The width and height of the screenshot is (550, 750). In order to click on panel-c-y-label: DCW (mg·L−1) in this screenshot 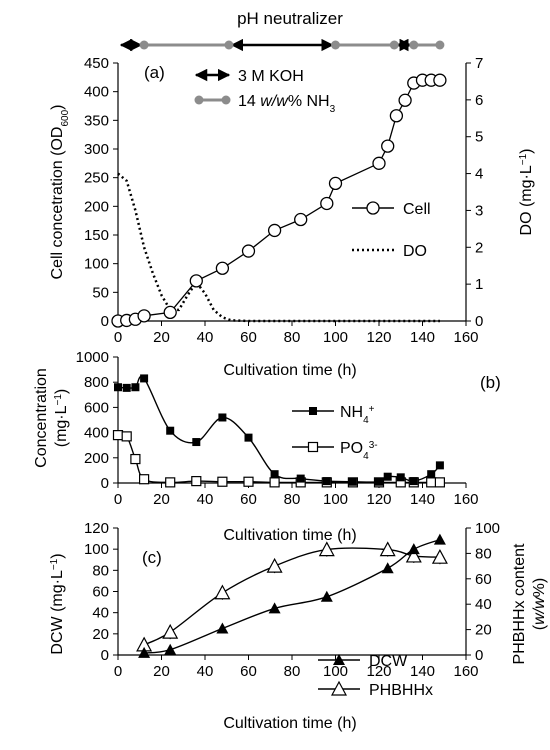, I will do `click(58, 603)`.